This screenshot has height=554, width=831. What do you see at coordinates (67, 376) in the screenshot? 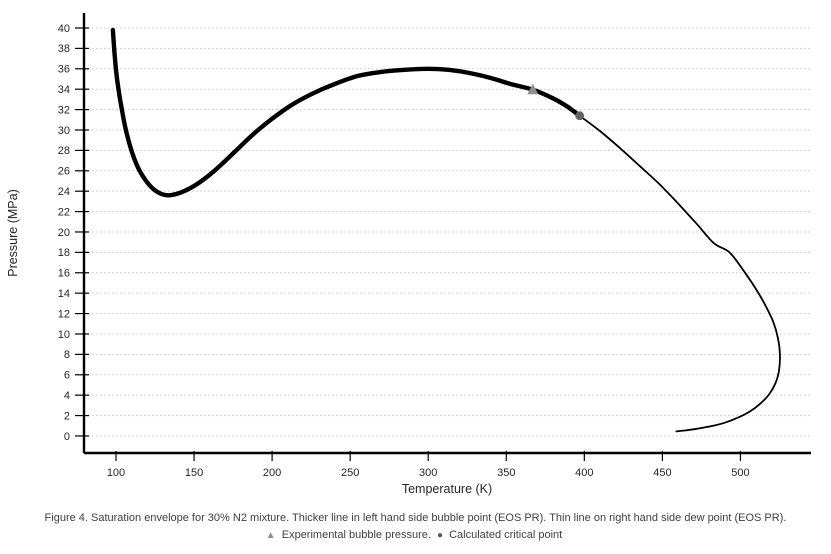
I see `y-tick-label: 6` at bounding box center [67, 376].